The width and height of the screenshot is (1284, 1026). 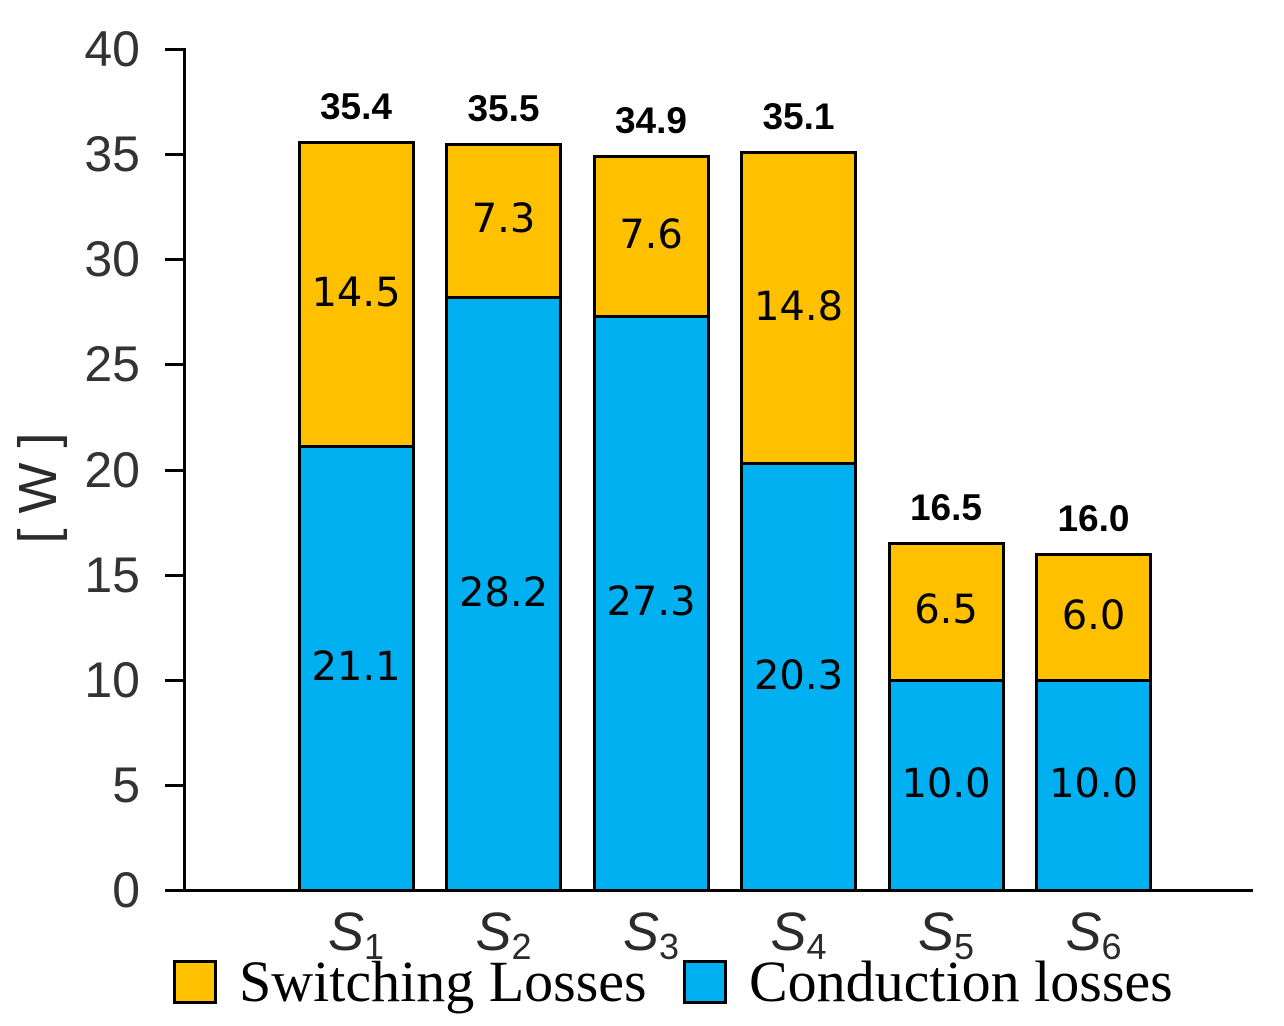 I want to click on y-tick-label: 30, so click(x=112, y=259).